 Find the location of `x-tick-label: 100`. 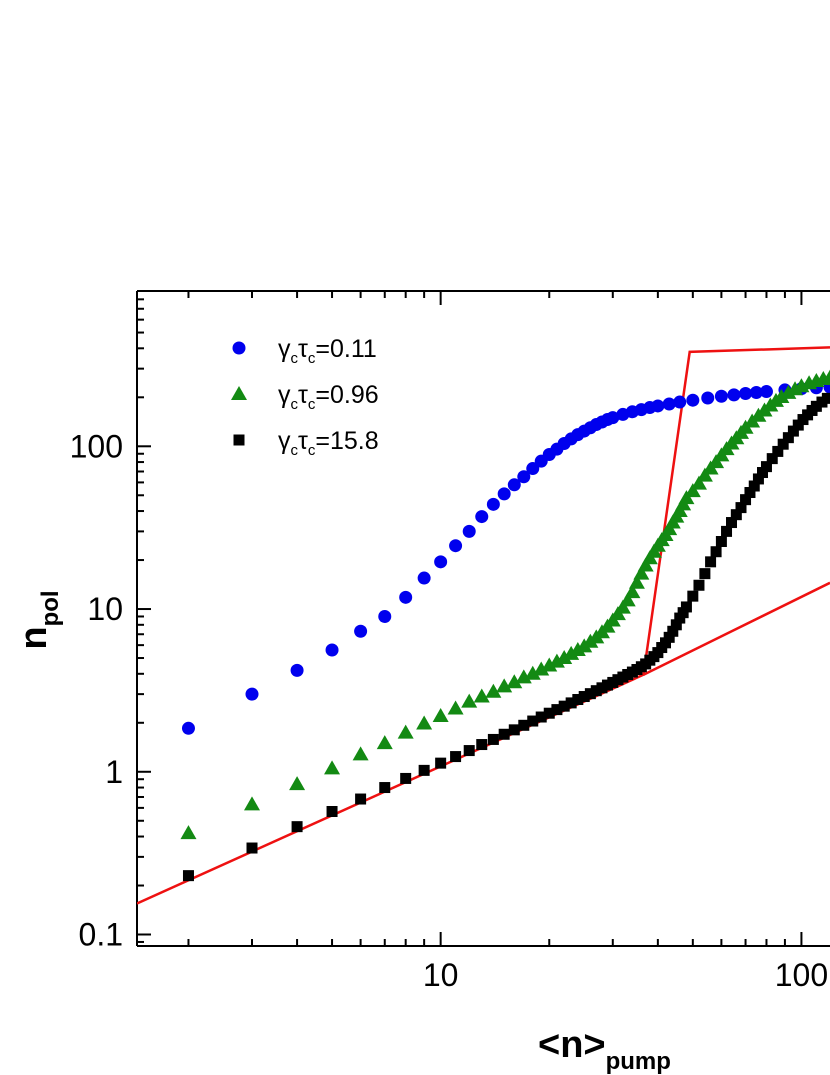

x-tick-label: 100 is located at coordinates (801, 975).